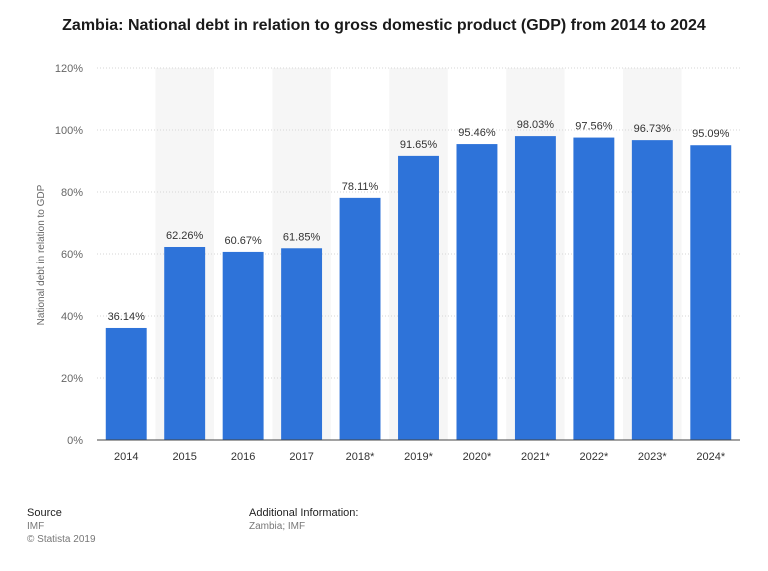 The width and height of the screenshot is (768, 571). Describe the element at coordinates (304, 513) in the screenshot. I see `additional-info-heading: Additional Information:` at that location.